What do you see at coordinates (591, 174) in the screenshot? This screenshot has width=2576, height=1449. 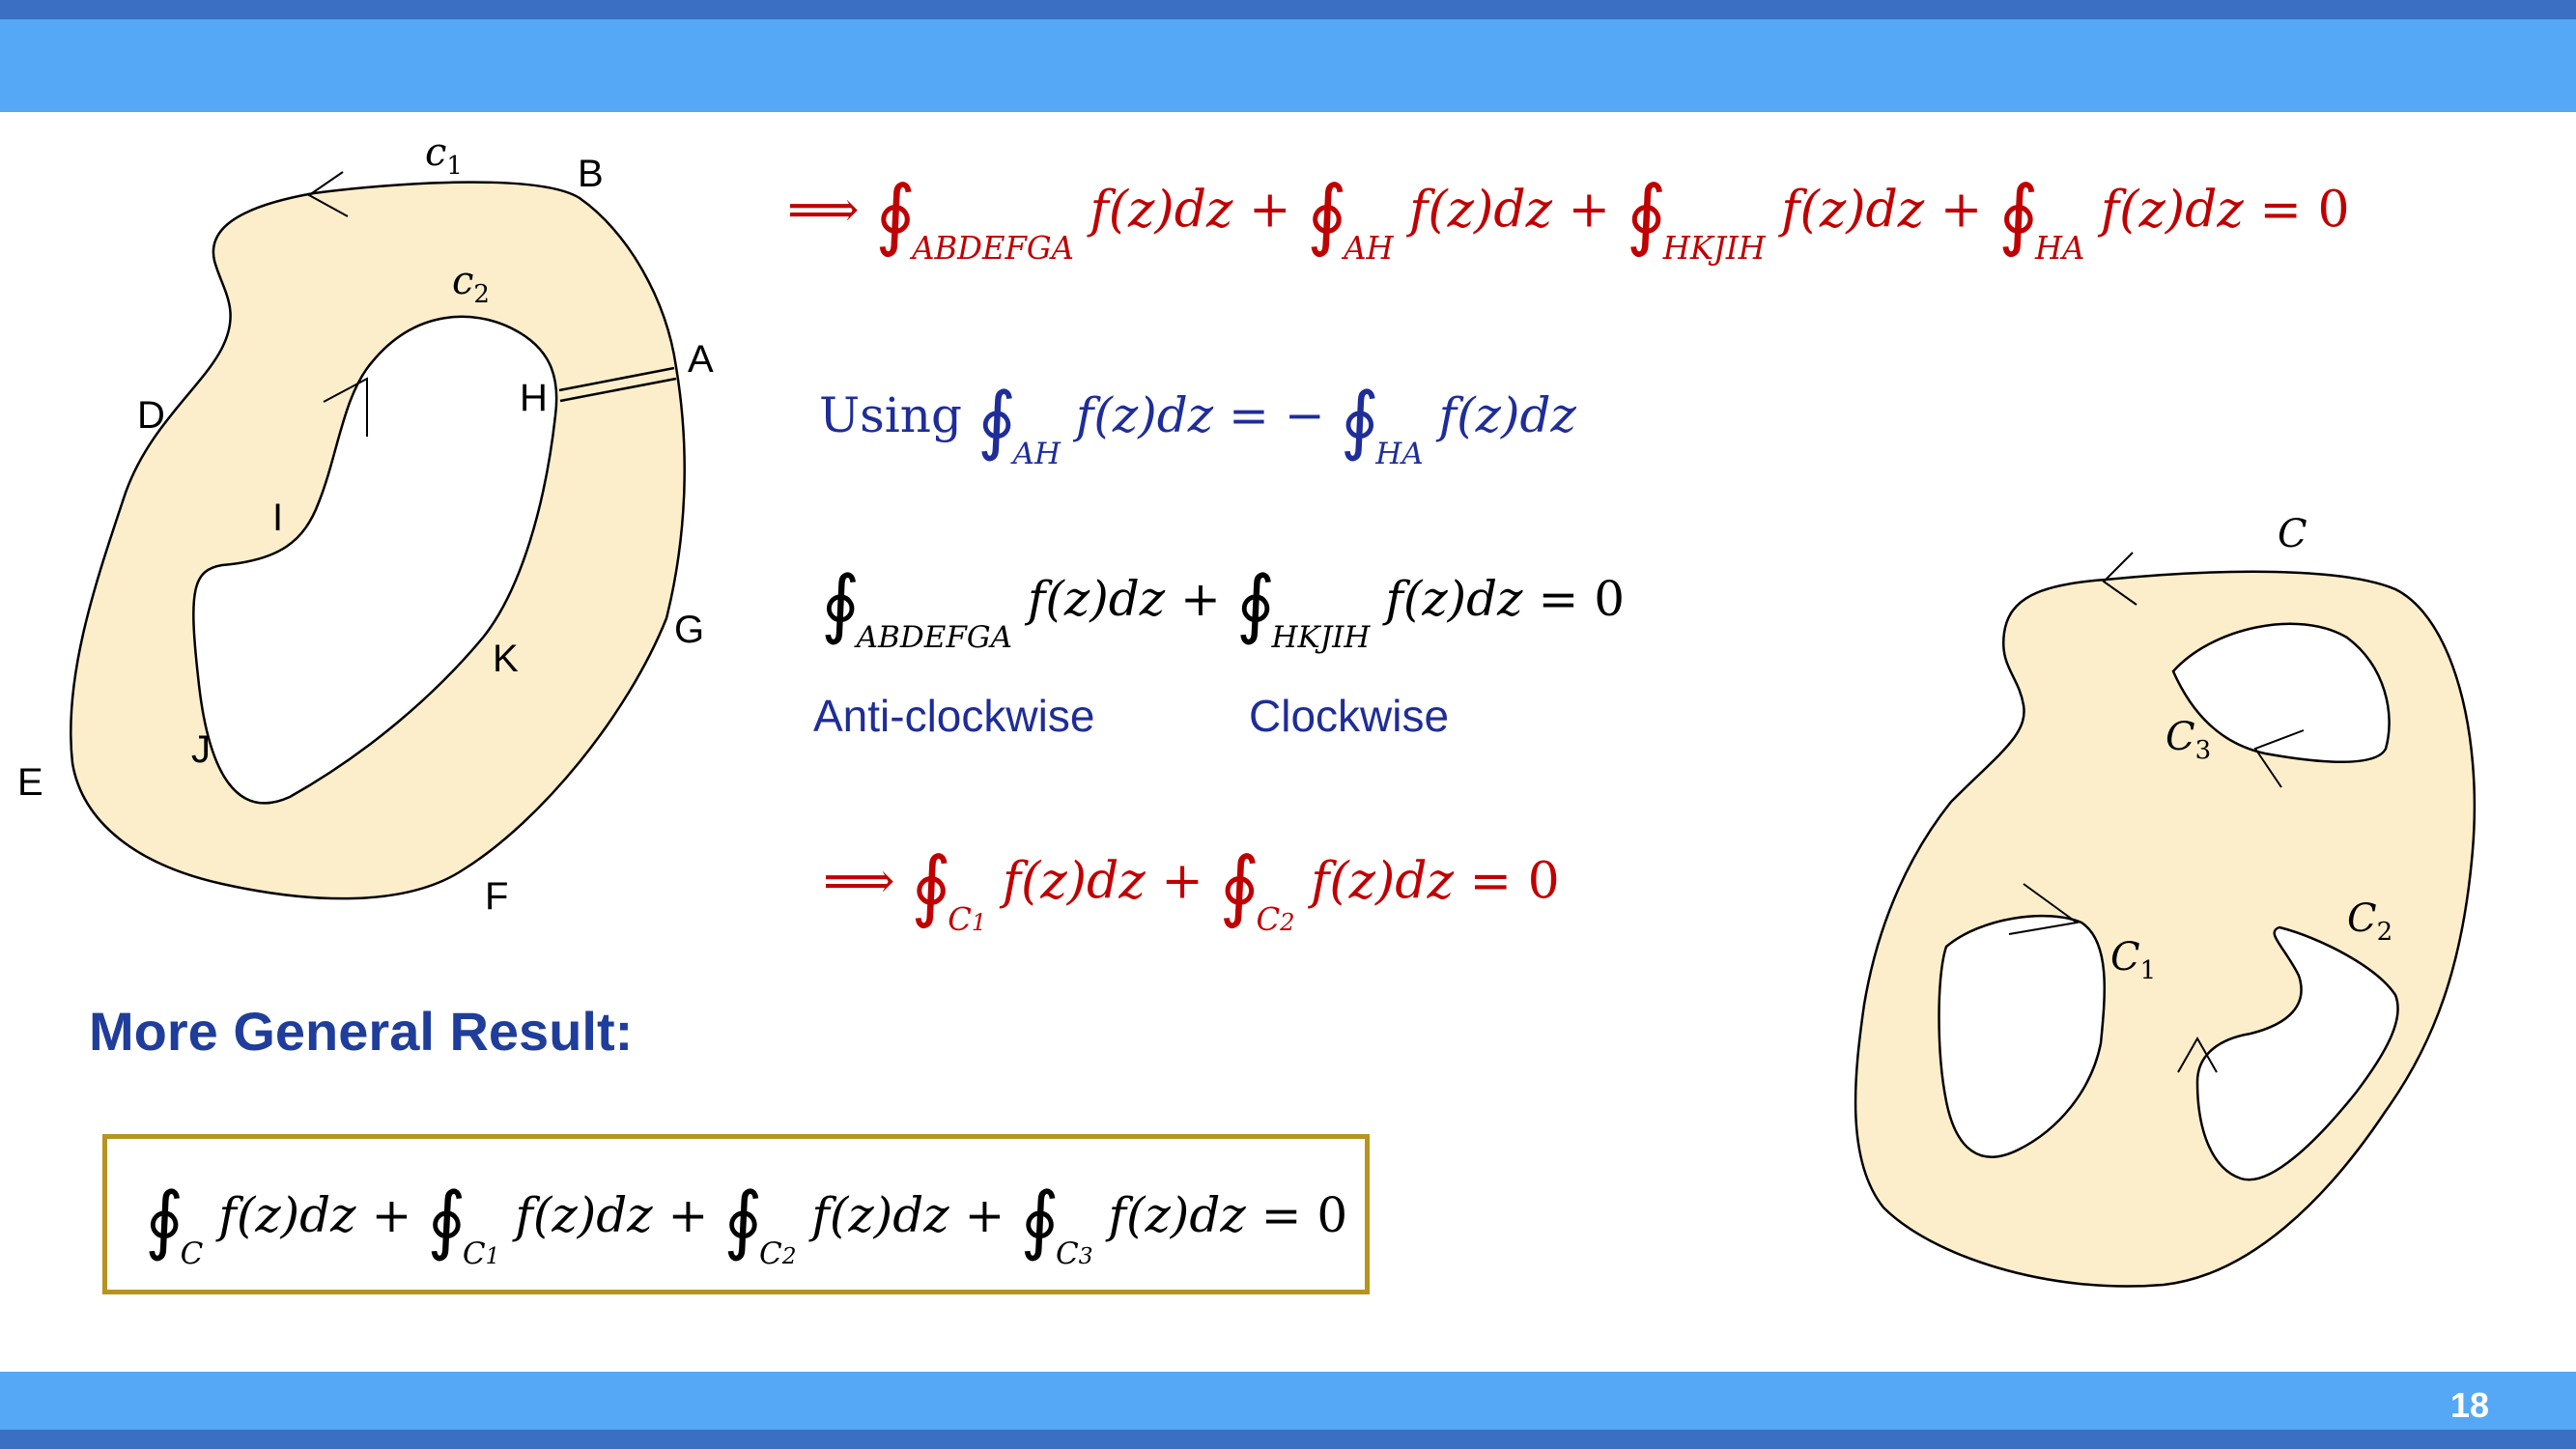 I see `label-B: B` at bounding box center [591, 174].